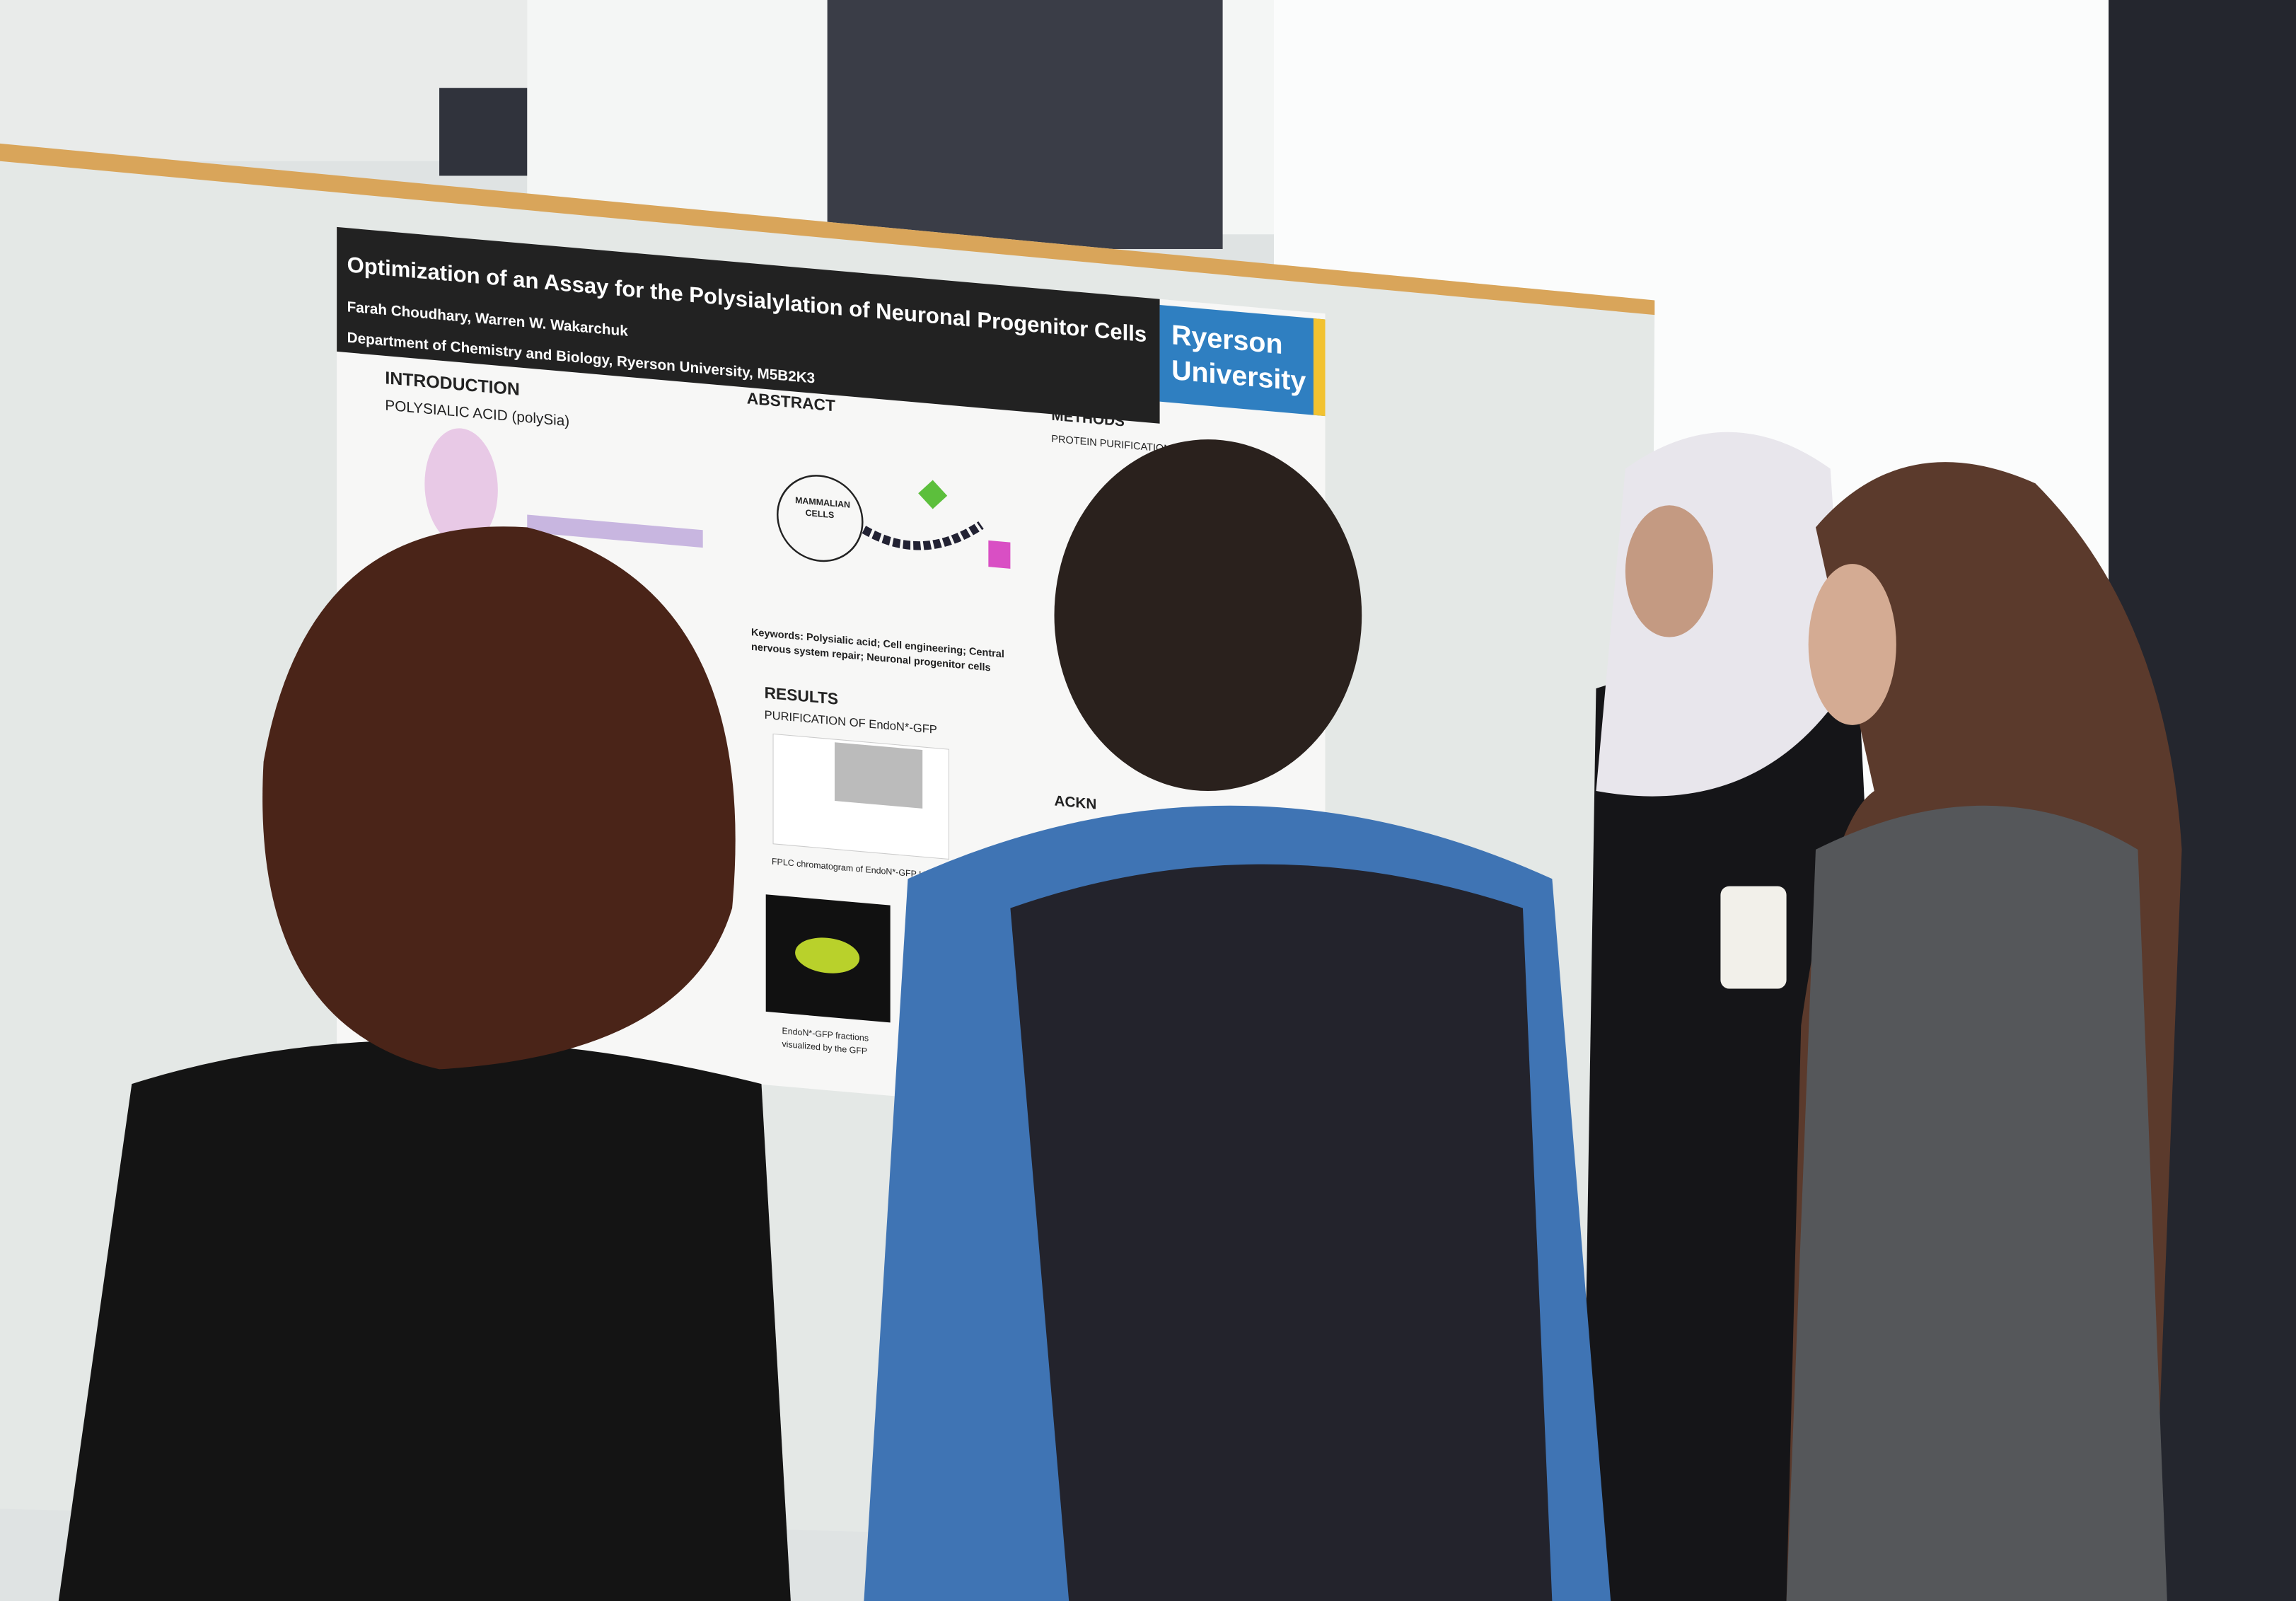 Image resolution: width=2296 pixels, height=1601 pixels. I want to click on person-top, so click(424, 1320).